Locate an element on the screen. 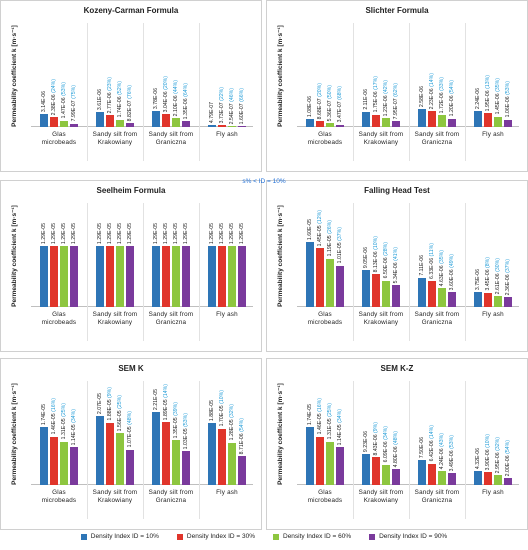 The width and height of the screenshot is (528, 550). data-label: 1.88E-05 (9%) is located at coordinates (110, 403).